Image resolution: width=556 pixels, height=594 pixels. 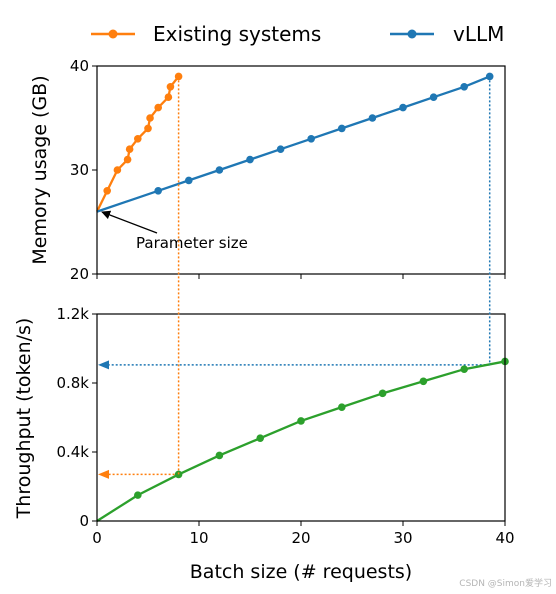 I want to click on x-tick-label: 20, so click(x=300, y=538).